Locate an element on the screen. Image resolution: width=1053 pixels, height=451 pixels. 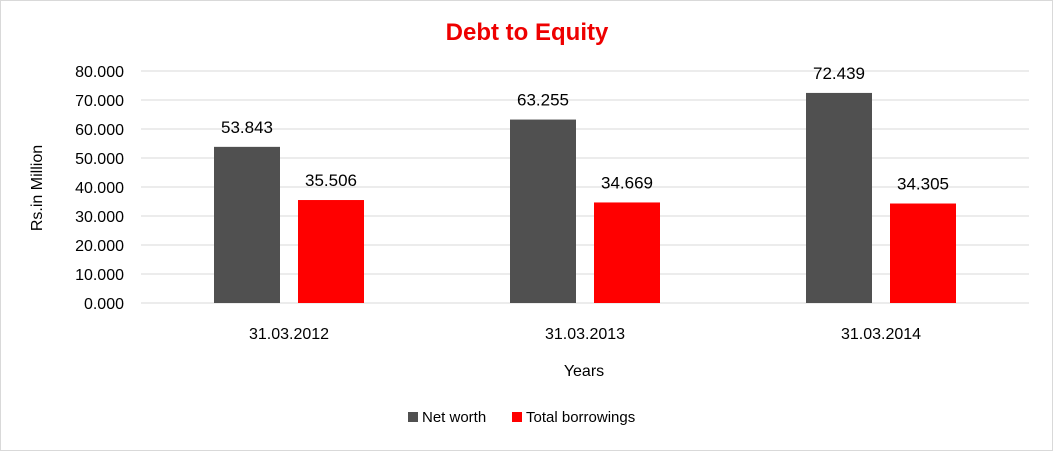
legend: Net worth Total borrowings is located at coordinates (521, 417).